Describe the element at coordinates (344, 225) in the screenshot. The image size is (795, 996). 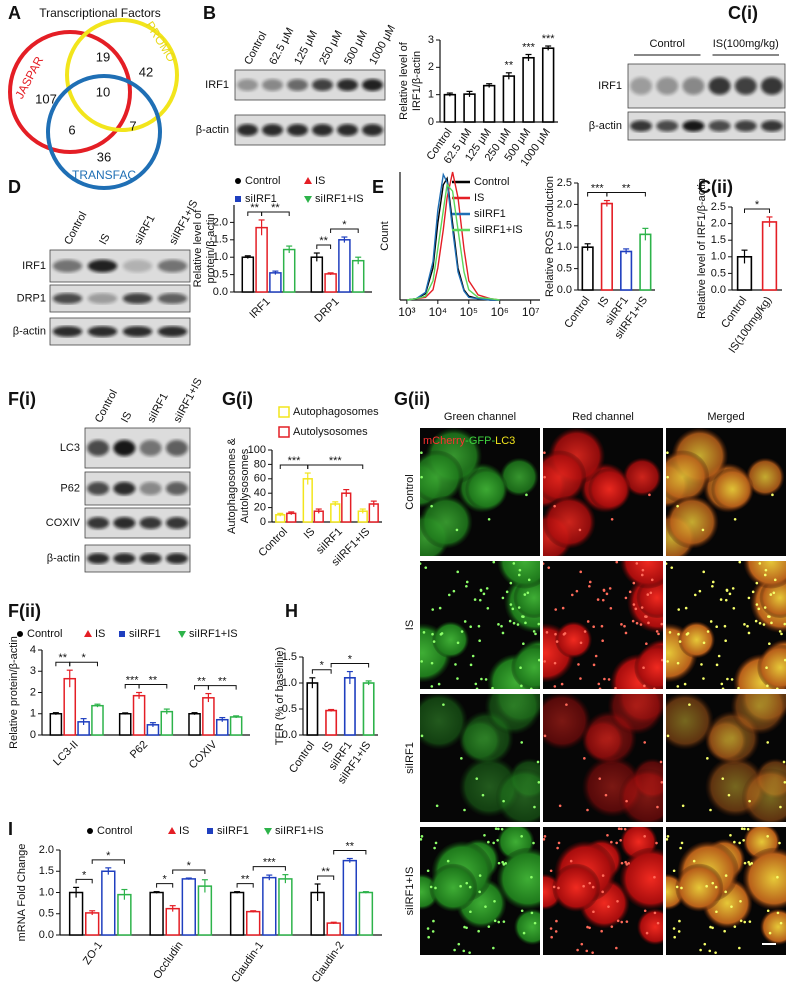
I see `significance-label: *` at that location.